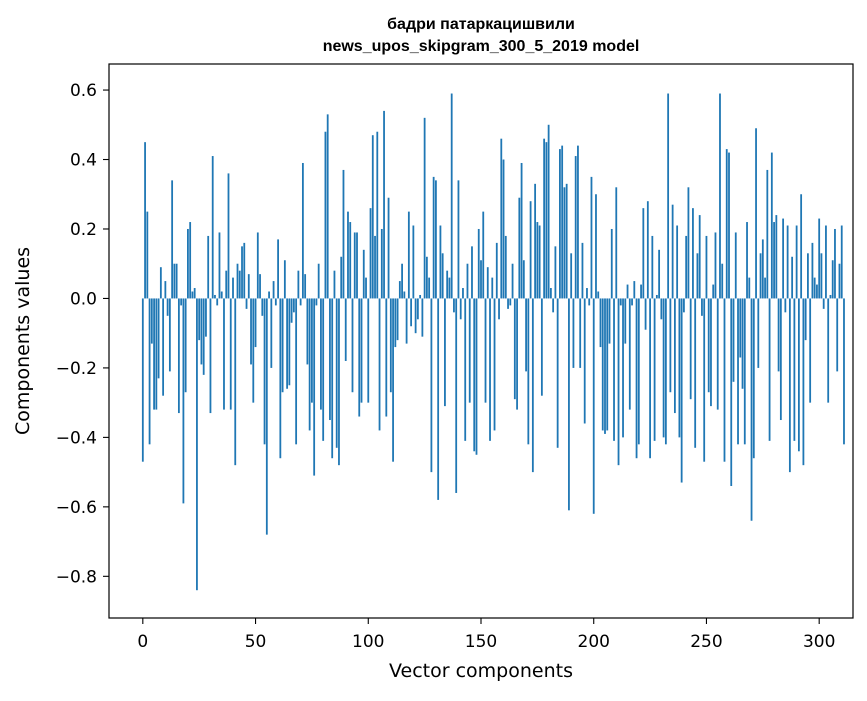 This screenshot has width=867, height=701. I want to click on y-tick-label: −0.8, so click(76, 577).